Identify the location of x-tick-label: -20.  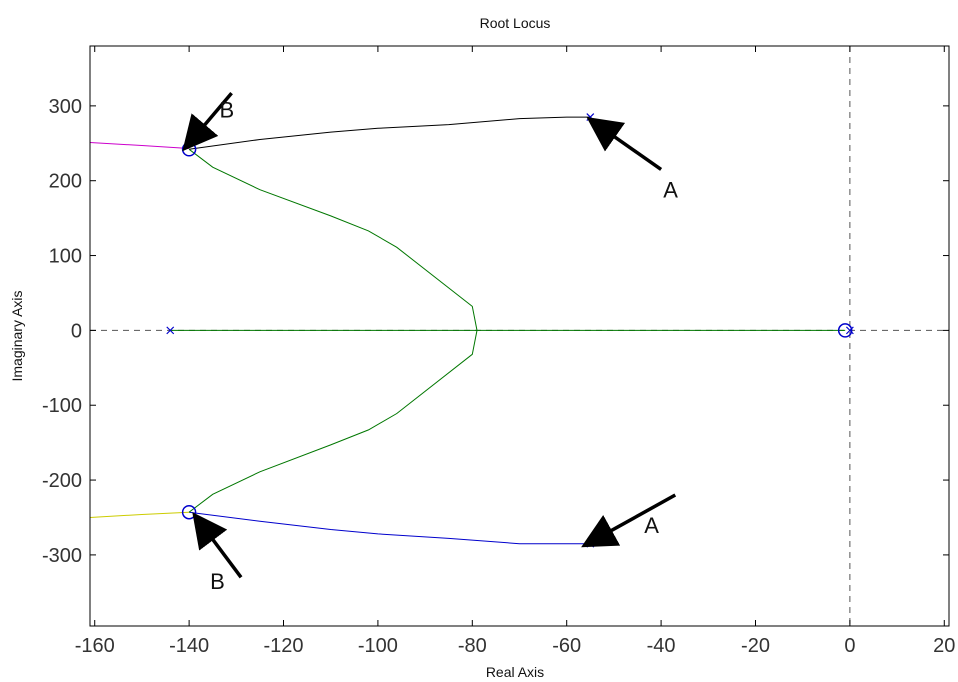
(755, 646).